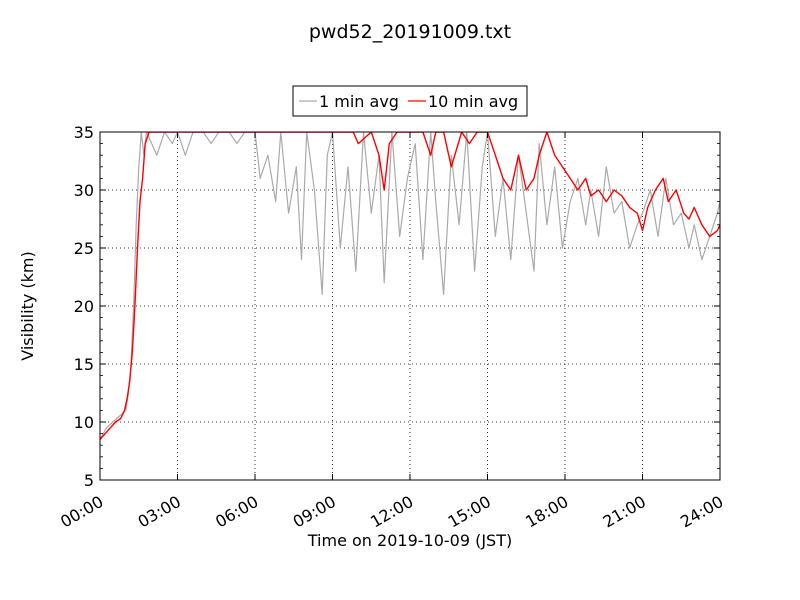 This screenshot has height=600, width=800. I want to click on y-tick-label: 10, so click(84, 422).